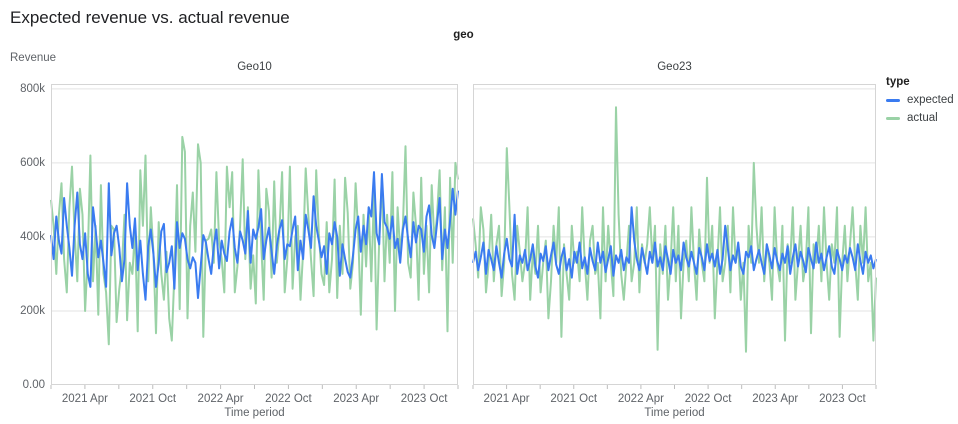 The width and height of the screenshot is (958, 424). What do you see at coordinates (254, 67) in the screenshot?
I see `facet-title-geo10: Geo10` at bounding box center [254, 67].